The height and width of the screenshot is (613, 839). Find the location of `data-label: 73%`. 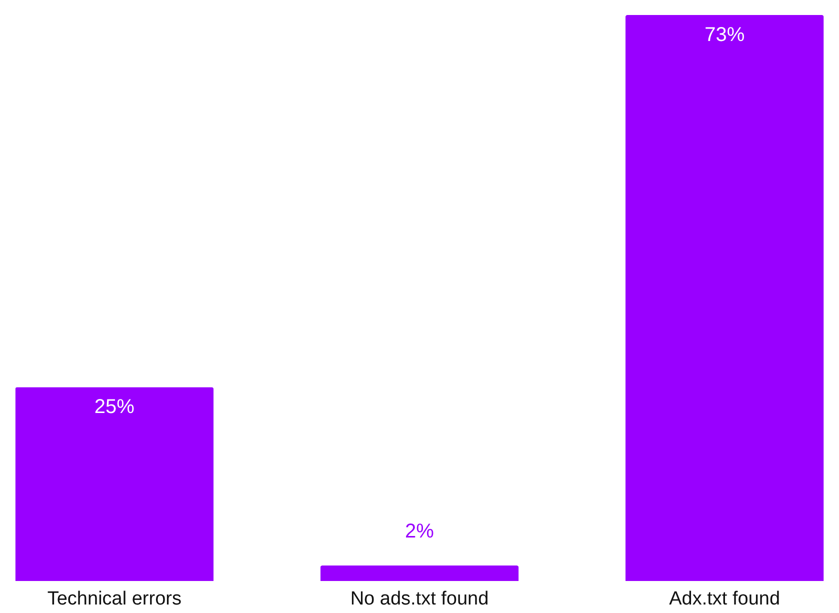

data-label: 73% is located at coordinates (724, 35).